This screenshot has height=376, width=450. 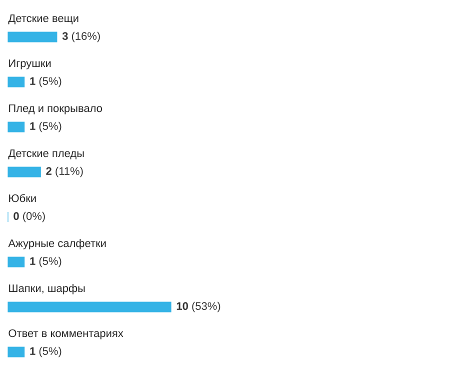 What do you see at coordinates (64, 172) in the screenshot?
I see `data-label: 2 (11%)` at bounding box center [64, 172].